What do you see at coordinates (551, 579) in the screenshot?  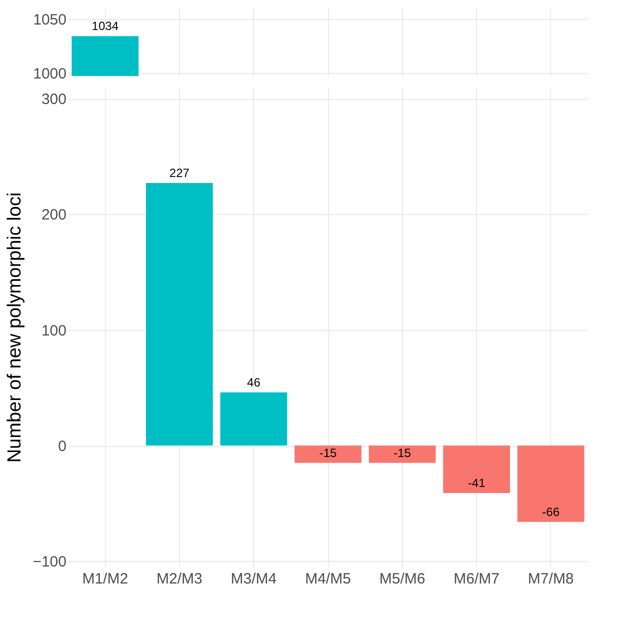 I see `x-tick-label: M7/M8` at bounding box center [551, 579].